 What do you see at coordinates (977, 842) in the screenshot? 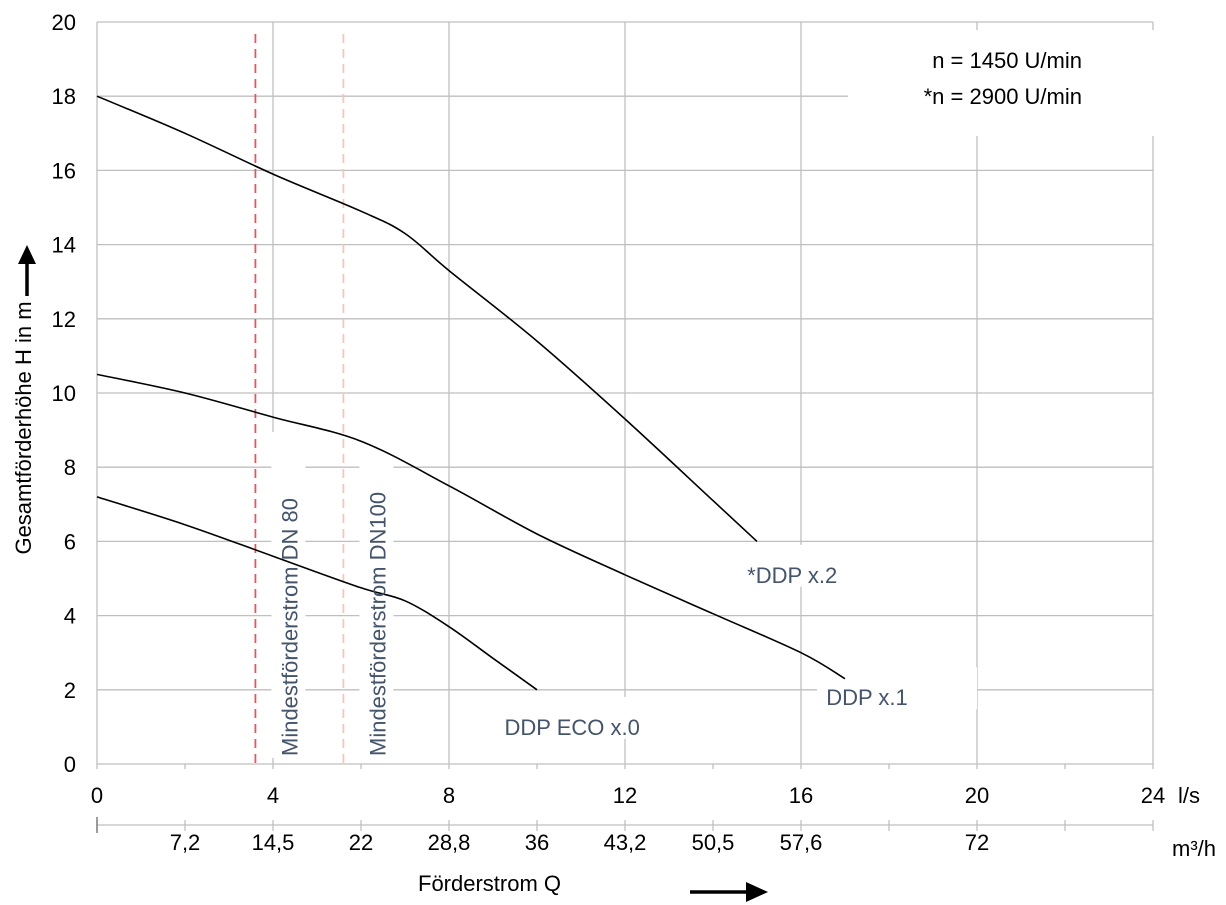
I see `secondary-tick-label: 72` at bounding box center [977, 842].